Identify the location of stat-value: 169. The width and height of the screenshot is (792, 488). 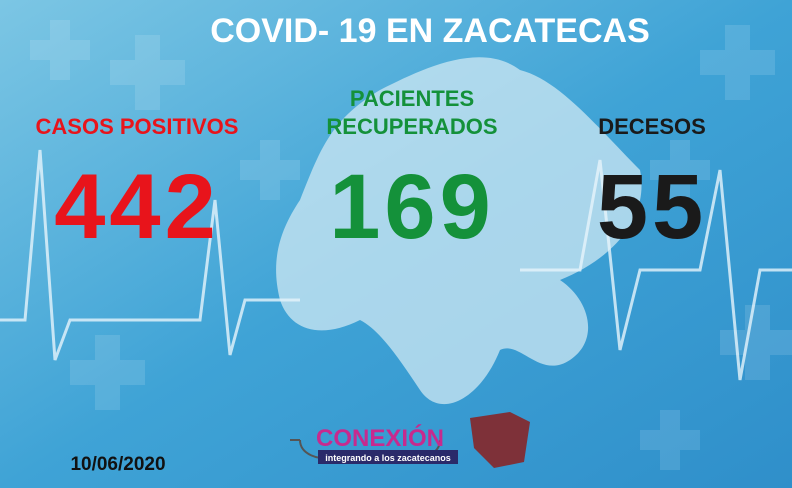
(412, 207).